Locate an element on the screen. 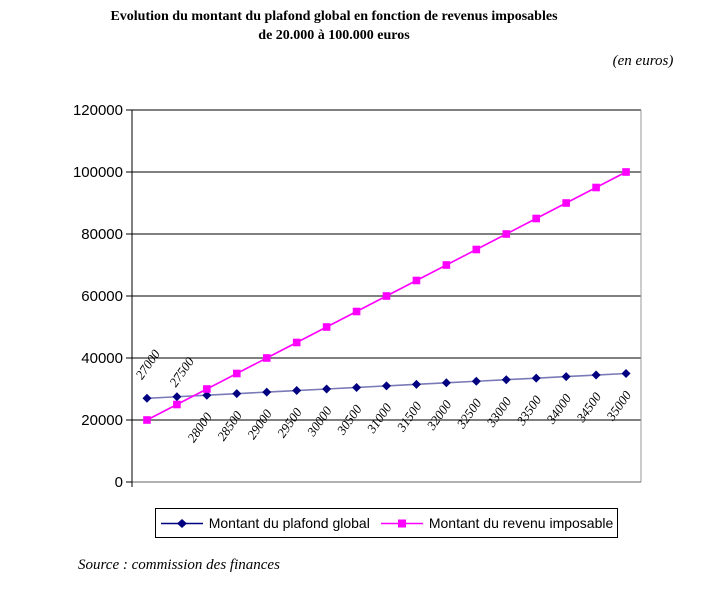 The height and width of the screenshot is (608, 707). point-label: 34000 is located at coordinates (559, 409).